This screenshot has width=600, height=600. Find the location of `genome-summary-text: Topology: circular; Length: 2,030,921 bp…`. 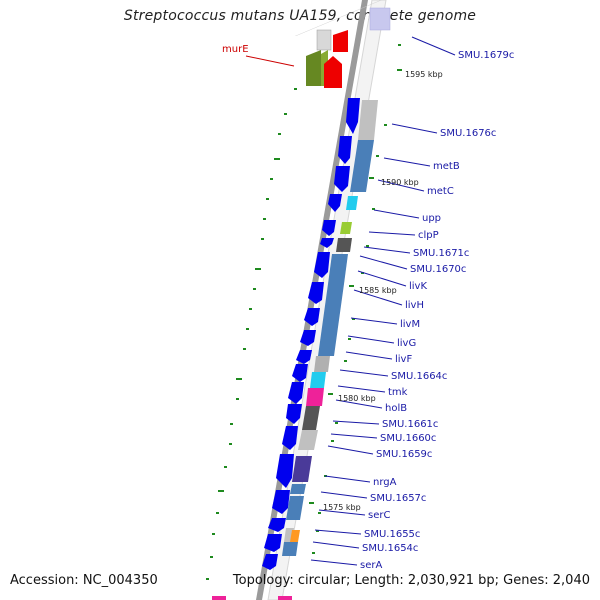

genome-summary-text: Topology: circular; Length: 2,030,921 bp… is located at coordinates (411, 580).